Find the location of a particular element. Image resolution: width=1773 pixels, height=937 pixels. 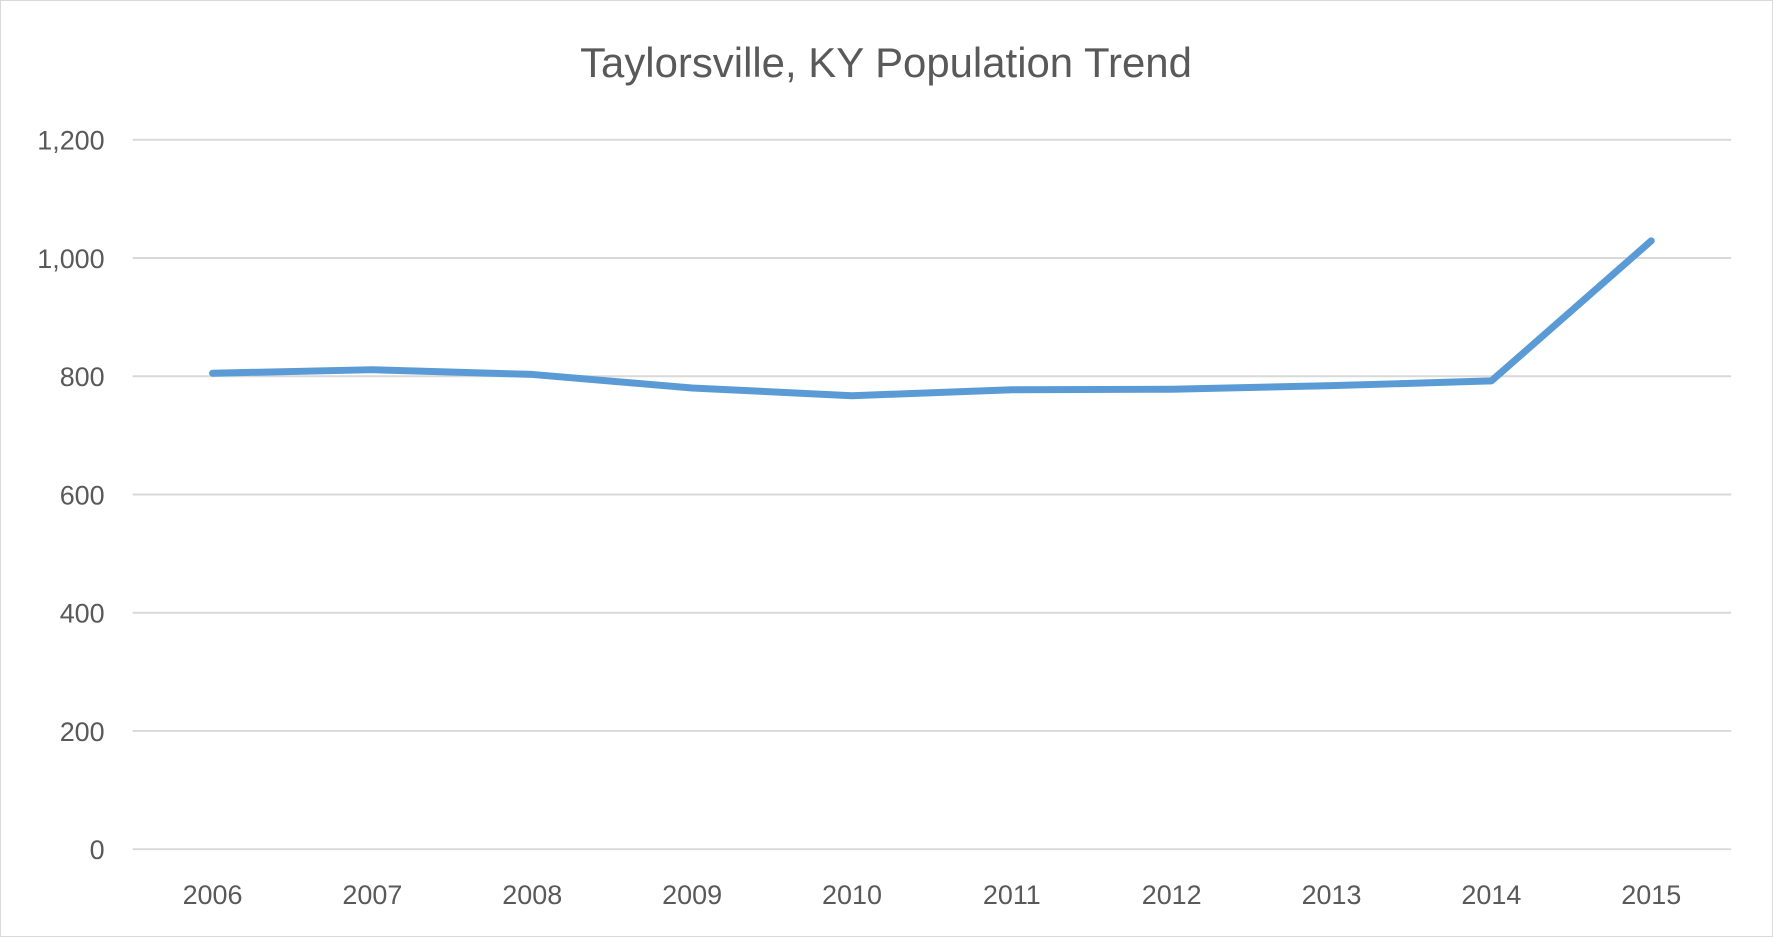

y-tick-label: 1,000 is located at coordinates (70, 259).